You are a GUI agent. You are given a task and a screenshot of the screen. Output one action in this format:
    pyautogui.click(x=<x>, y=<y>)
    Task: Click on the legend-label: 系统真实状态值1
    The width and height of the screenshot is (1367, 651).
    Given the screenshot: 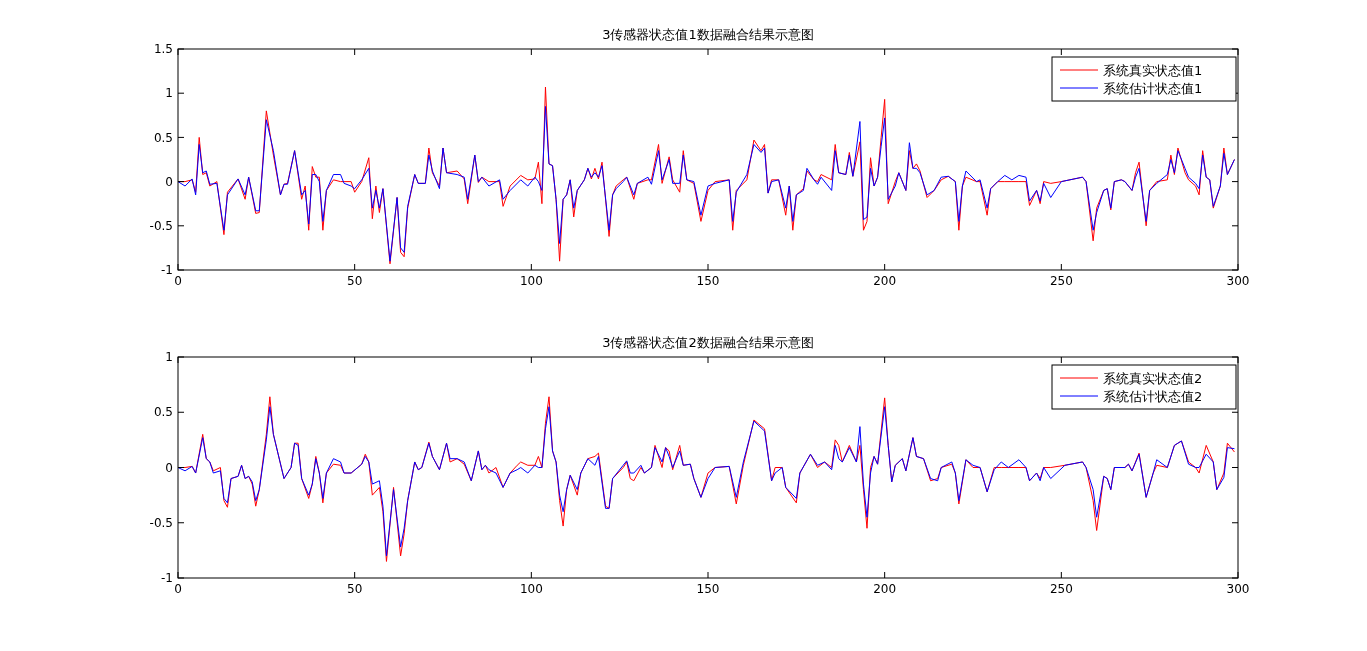 What is the action you would take?
    pyautogui.click(x=1153, y=70)
    